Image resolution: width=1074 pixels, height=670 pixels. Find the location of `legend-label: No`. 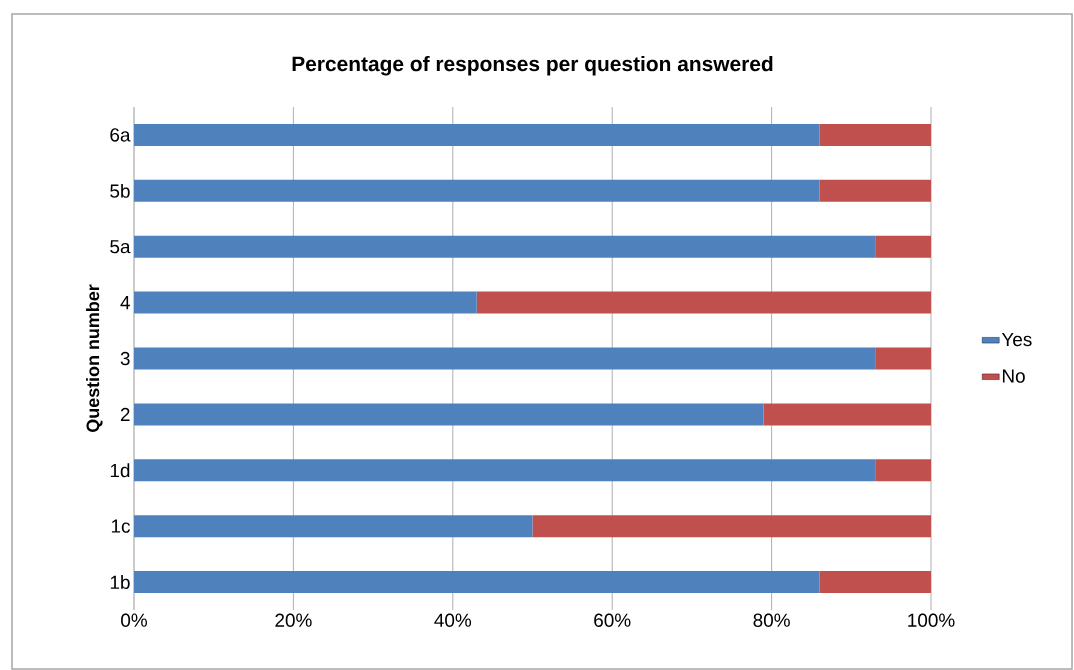

legend-label: No is located at coordinates (1013, 376).